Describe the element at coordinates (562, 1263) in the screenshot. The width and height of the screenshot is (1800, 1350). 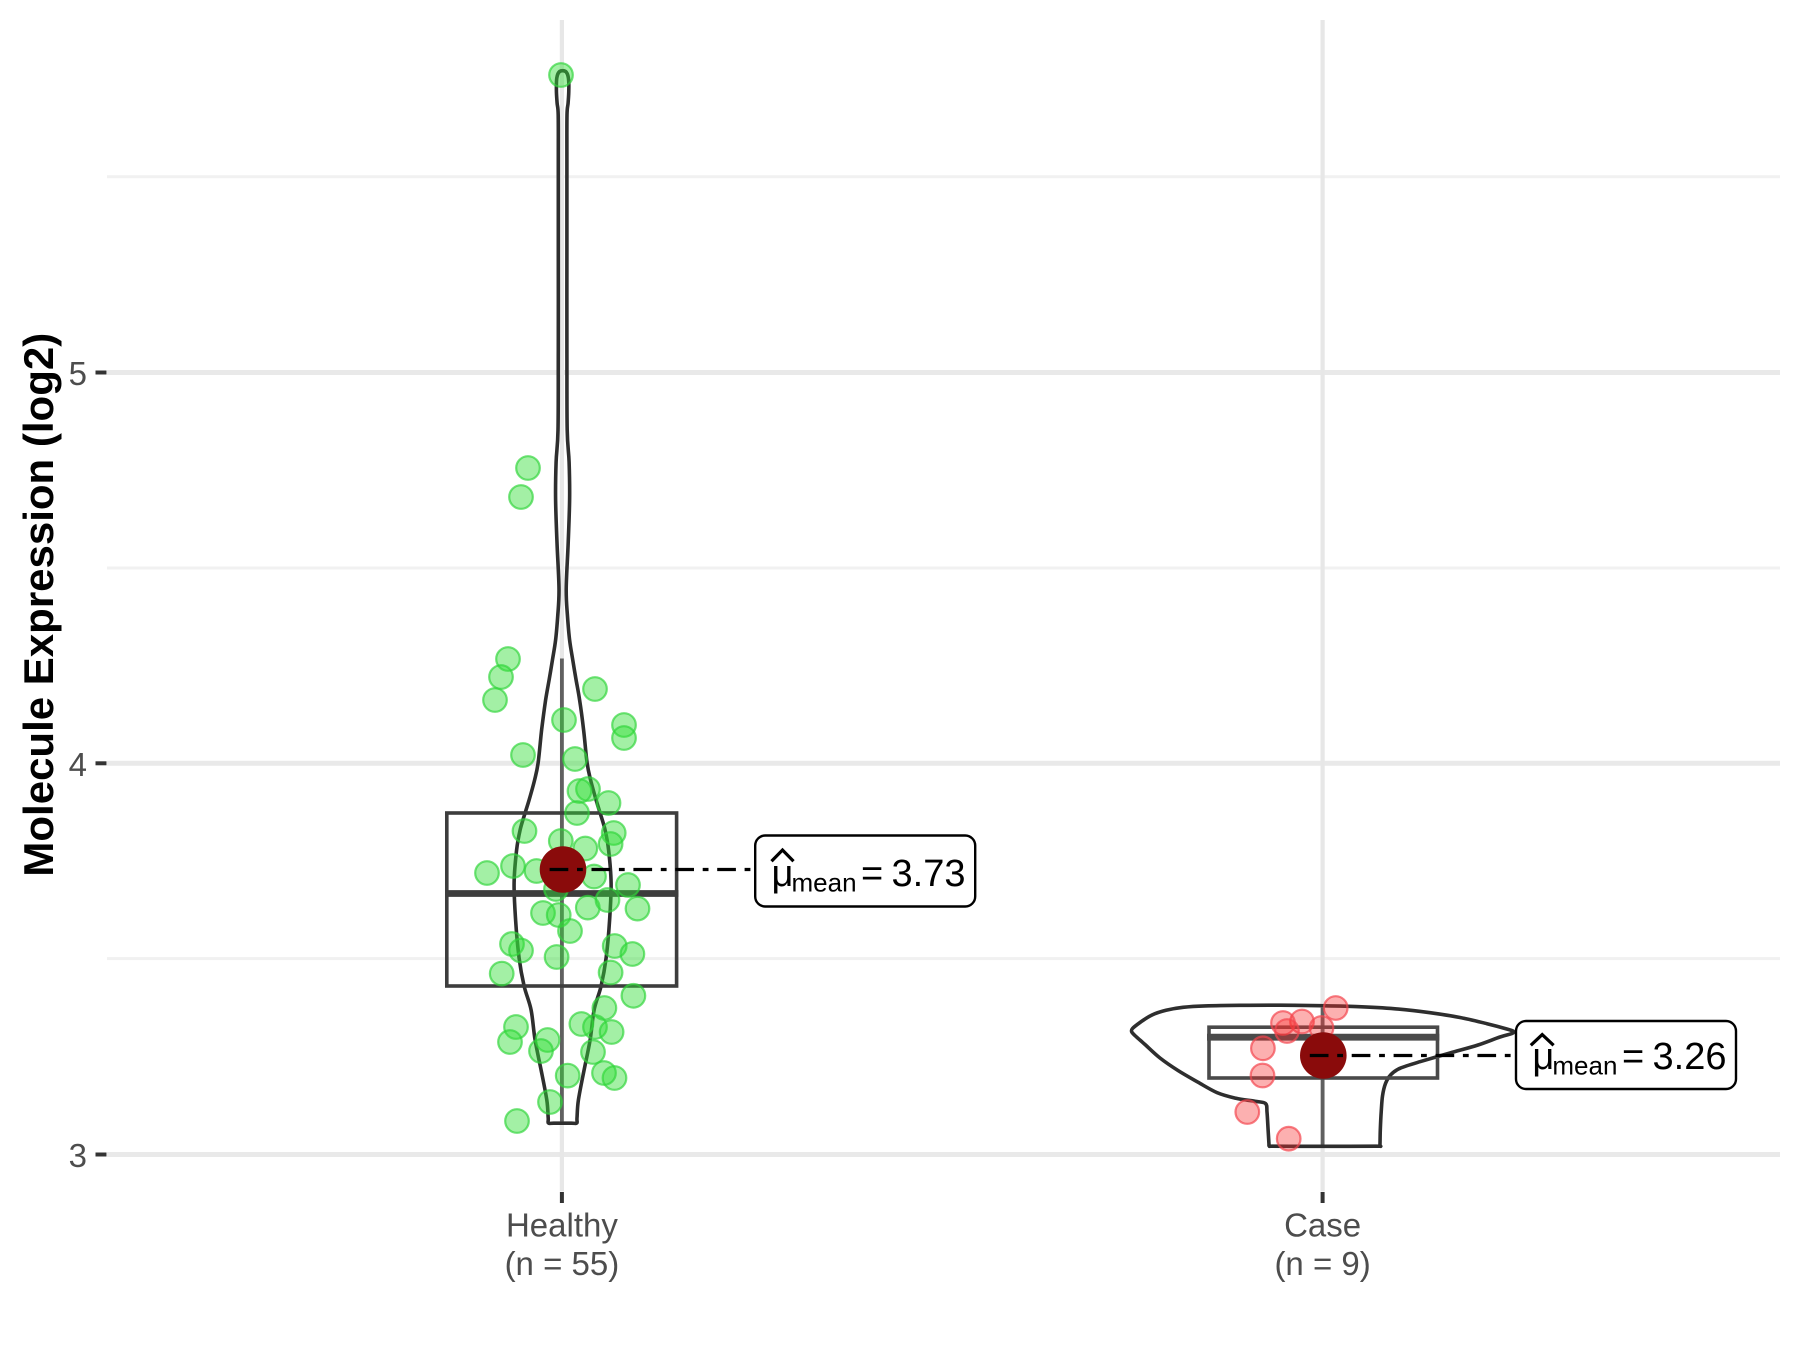
I see `svg-text: (n = 55)` at that location.